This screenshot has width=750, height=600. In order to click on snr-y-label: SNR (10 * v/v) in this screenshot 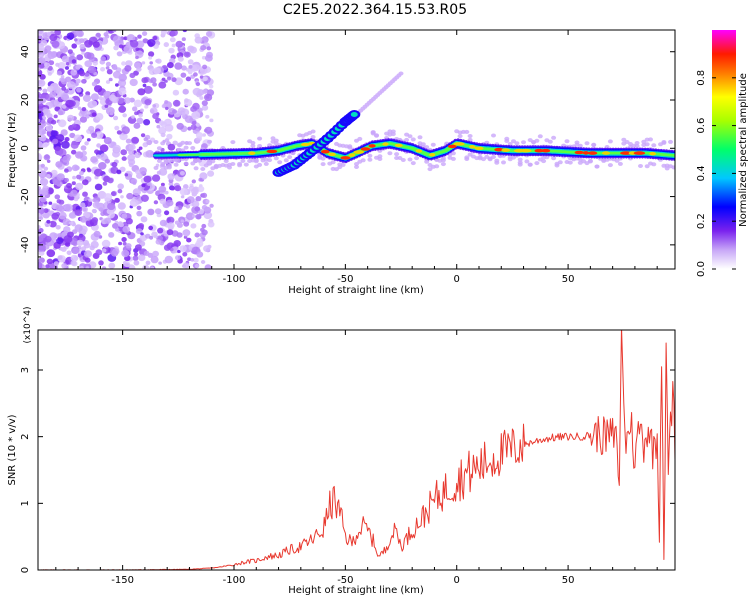, I will do `click(12, 449)`.